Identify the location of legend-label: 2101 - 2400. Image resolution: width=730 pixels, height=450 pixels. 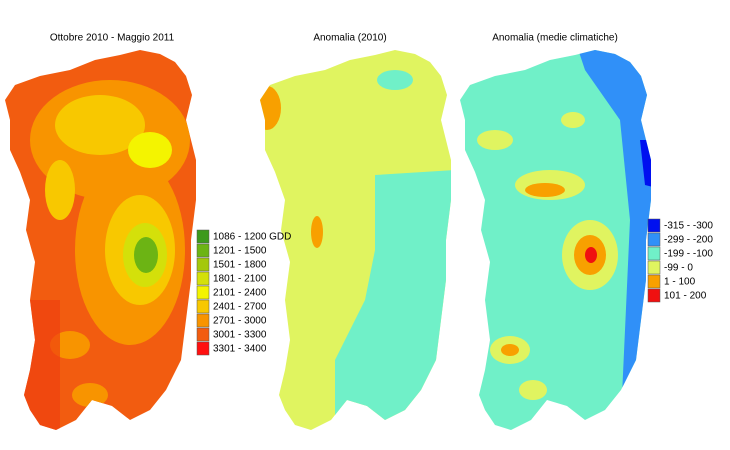
(240, 293).